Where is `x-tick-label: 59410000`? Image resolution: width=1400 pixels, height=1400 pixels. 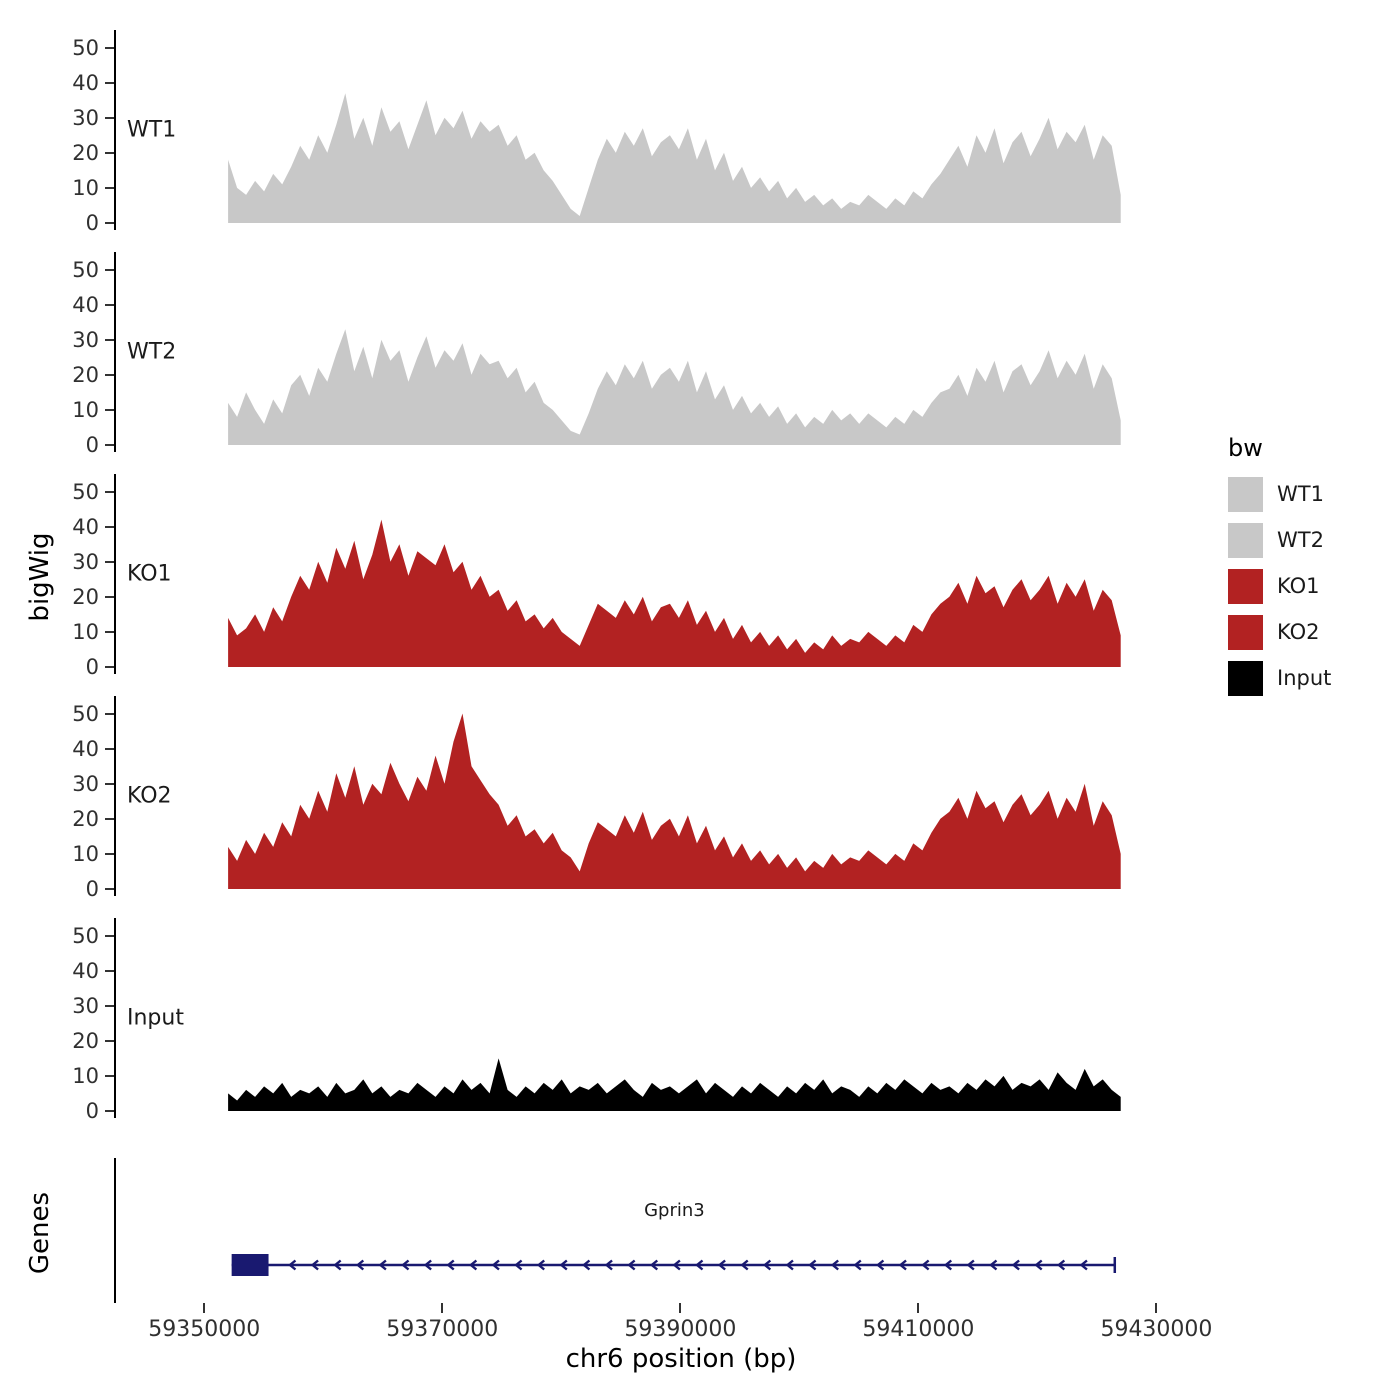 x-tick-label: 59410000 is located at coordinates (918, 1329).